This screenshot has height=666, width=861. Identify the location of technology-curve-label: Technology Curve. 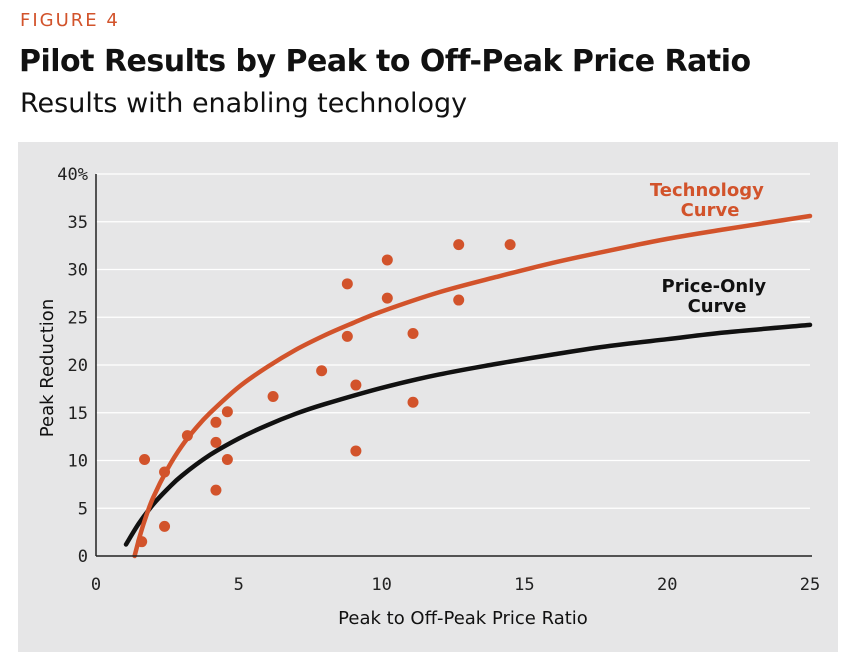
(710, 200).